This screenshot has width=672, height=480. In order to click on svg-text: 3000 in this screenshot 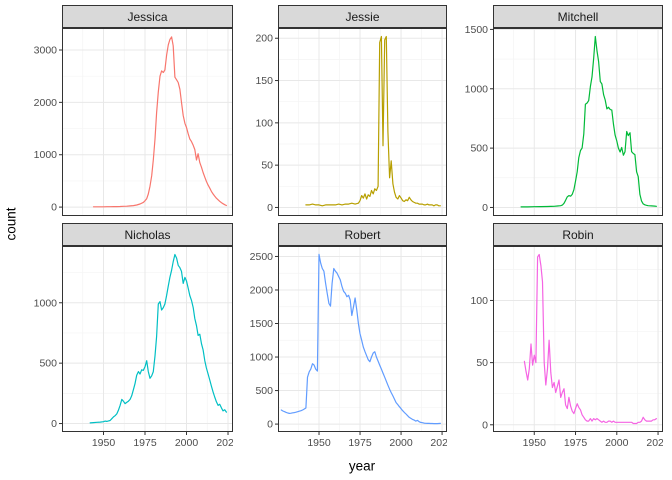, I will do `click(46, 50)`.